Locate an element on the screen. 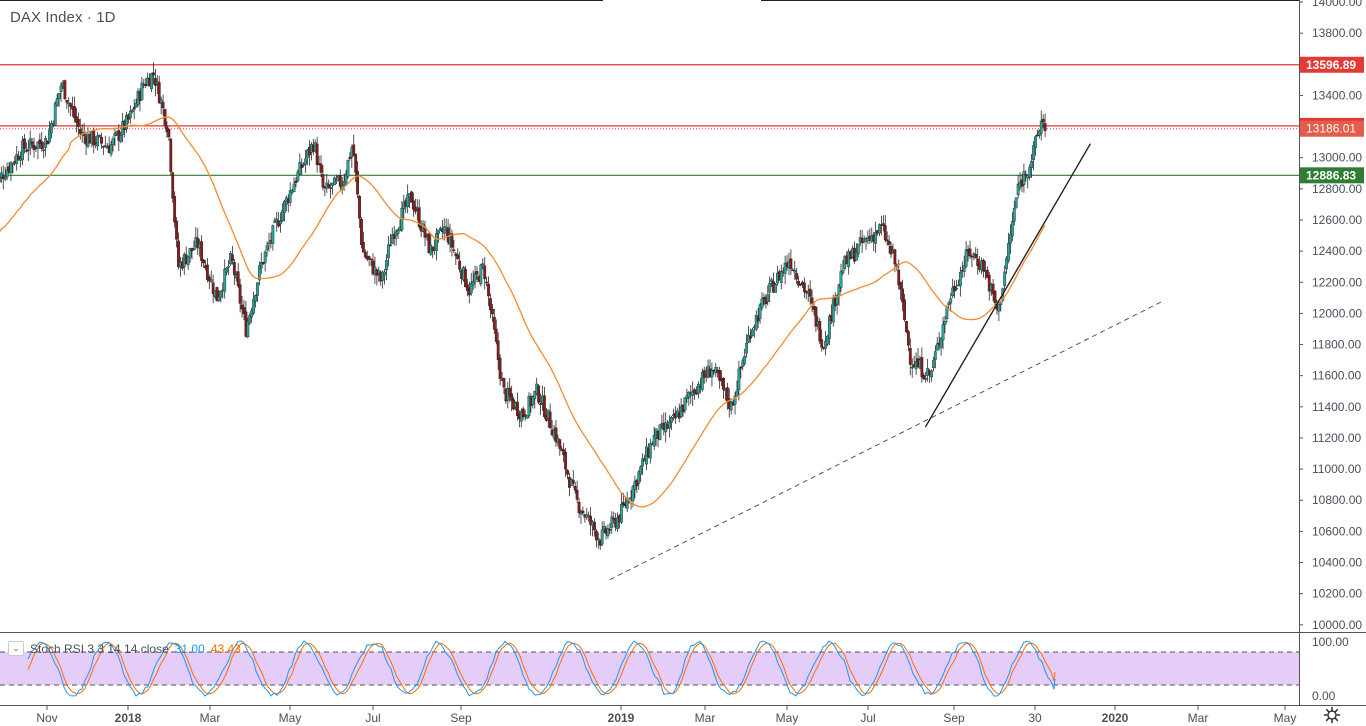  x-tick-label: 2018 is located at coordinates (128, 718).